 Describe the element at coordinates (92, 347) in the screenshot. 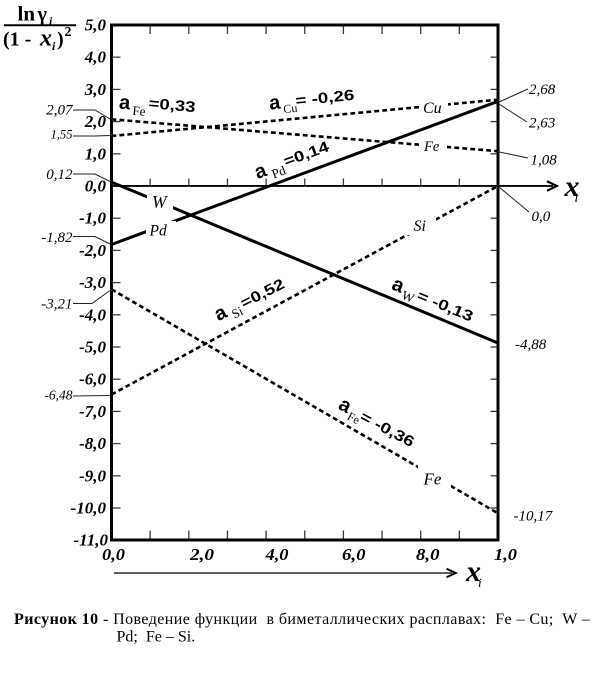

I see `svg-text: -5,0` at that location.